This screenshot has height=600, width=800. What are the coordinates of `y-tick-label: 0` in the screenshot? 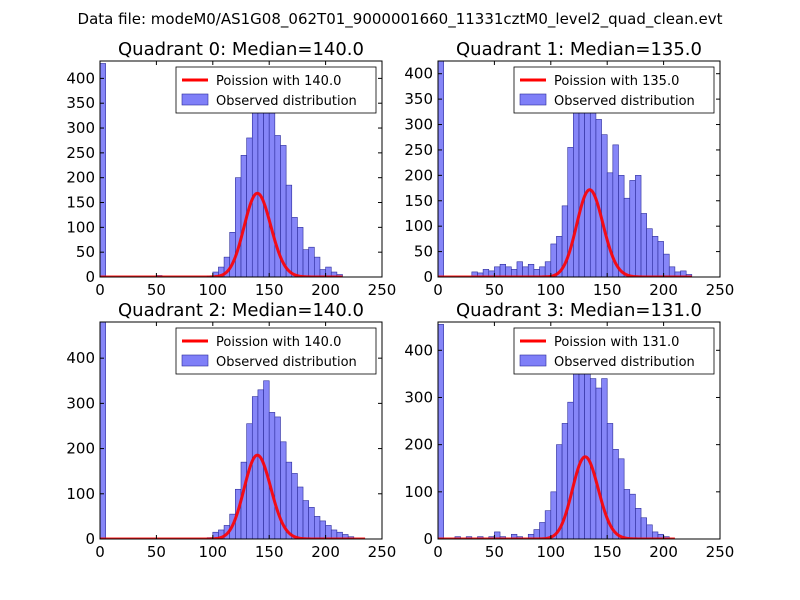 It's located at (428, 539).